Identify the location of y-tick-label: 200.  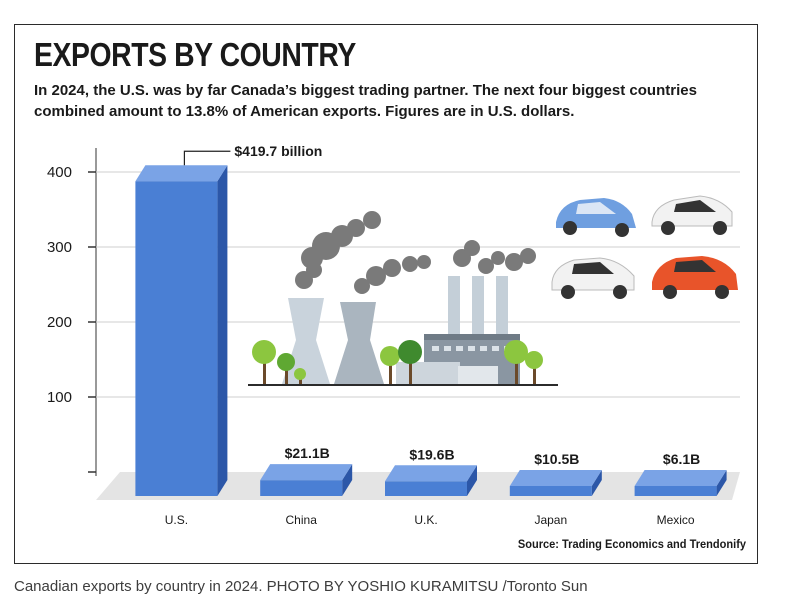
(59, 322).